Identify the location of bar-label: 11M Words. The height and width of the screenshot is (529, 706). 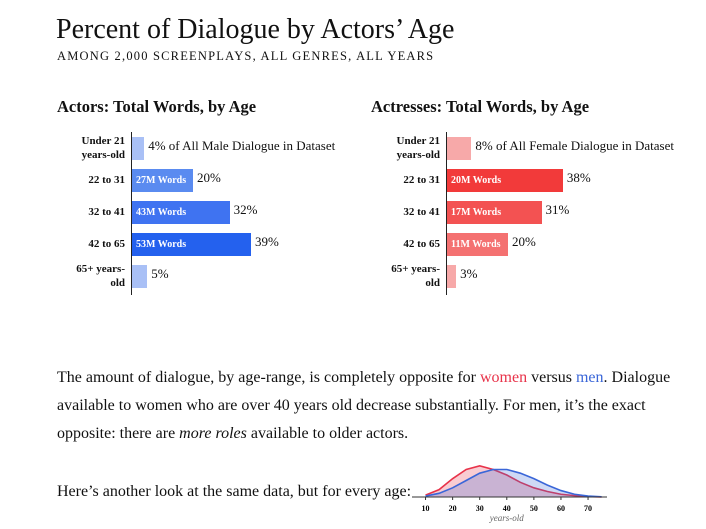
(476, 244).